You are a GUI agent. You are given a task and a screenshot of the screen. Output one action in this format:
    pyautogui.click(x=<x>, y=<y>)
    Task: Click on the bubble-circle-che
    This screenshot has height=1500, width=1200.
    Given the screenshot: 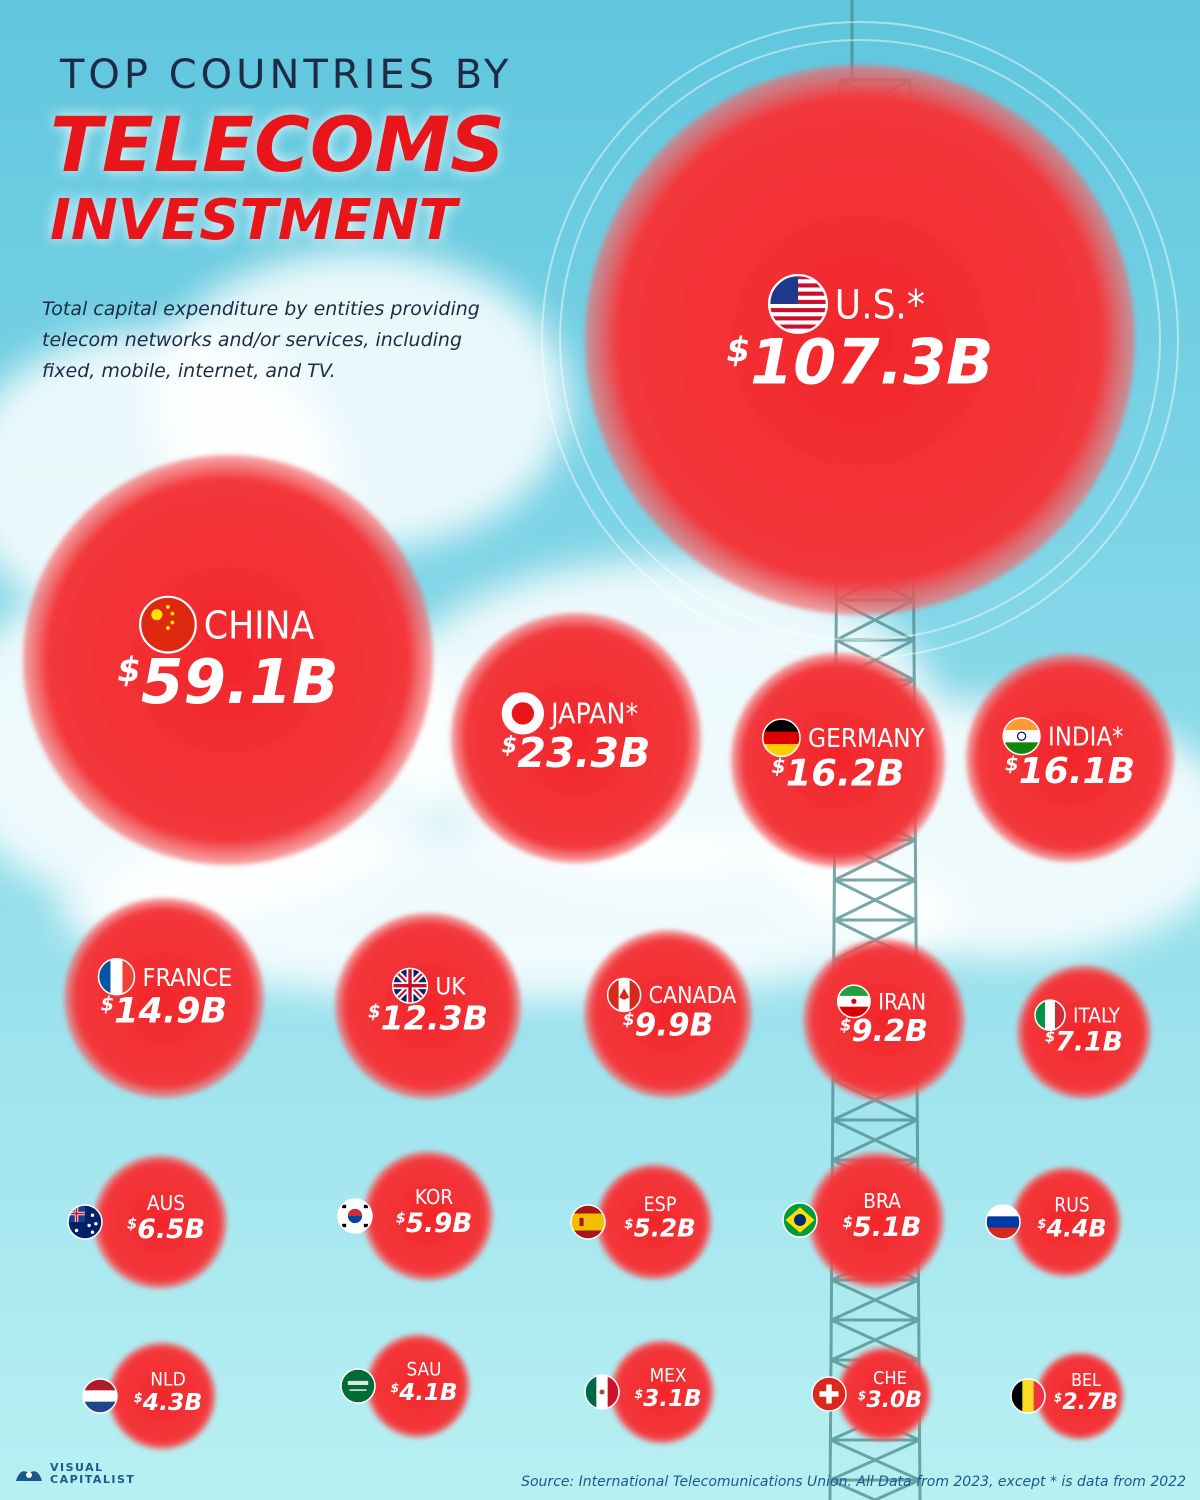 What is the action you would take?
    pyautogui.click(x=884, y=1394)
    